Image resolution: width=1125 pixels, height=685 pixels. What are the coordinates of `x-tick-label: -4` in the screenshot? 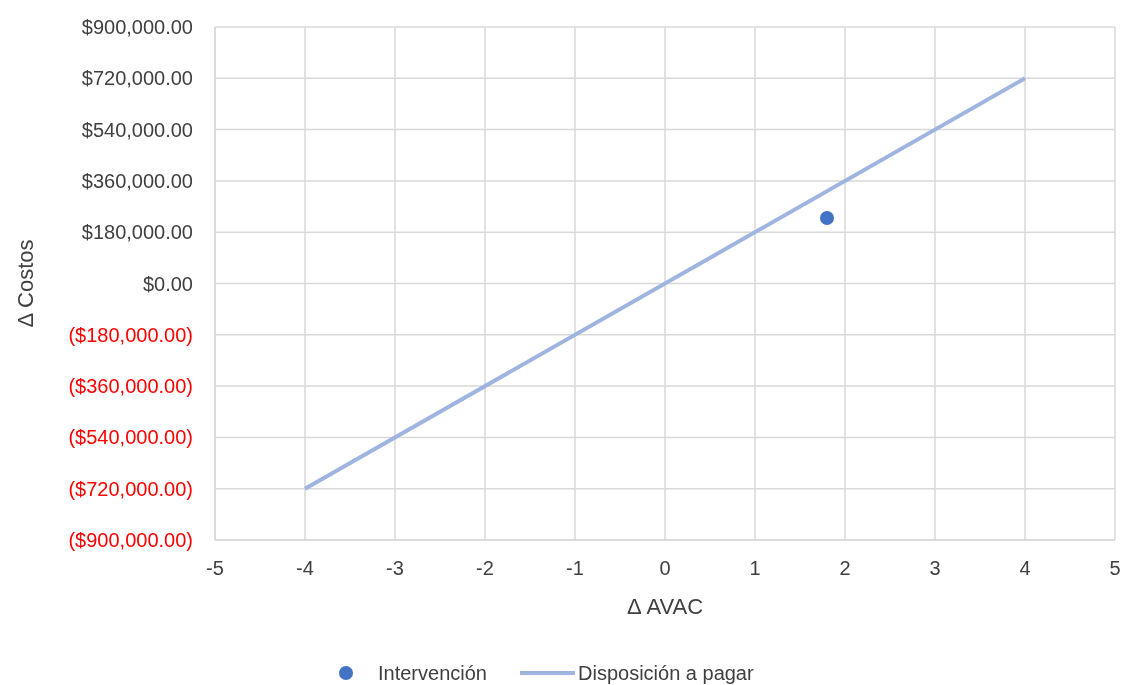 It's located at (305, 568).